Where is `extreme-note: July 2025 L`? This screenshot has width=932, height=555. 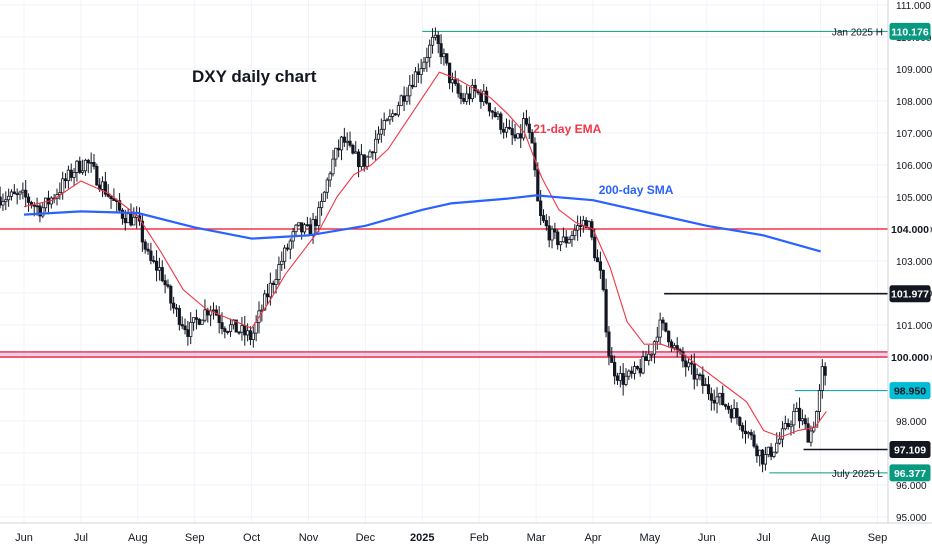
extreme-note: July 2025 L is located at coordinates (858, 474).